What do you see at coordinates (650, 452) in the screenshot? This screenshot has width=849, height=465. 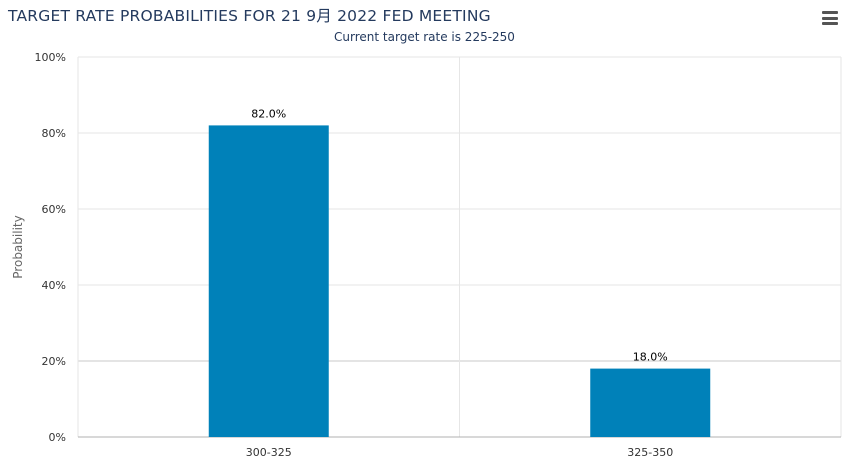 I see `x-tick-label: 325-350` at bounding box center [650, 452].